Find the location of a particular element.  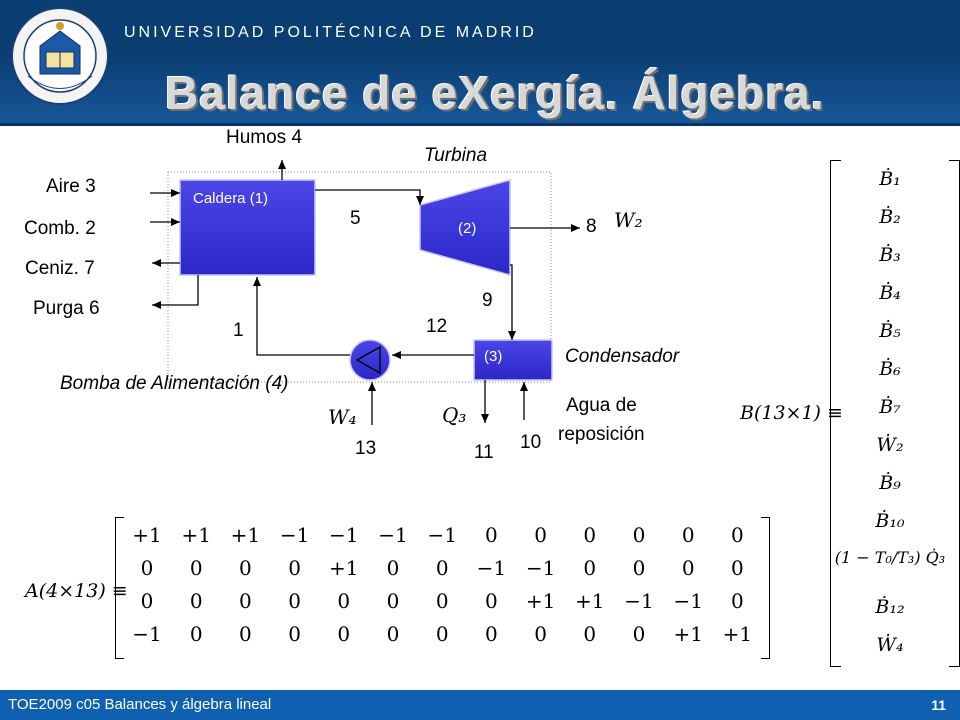

stream-10-label: 10 is located at coordinates (531, 442).